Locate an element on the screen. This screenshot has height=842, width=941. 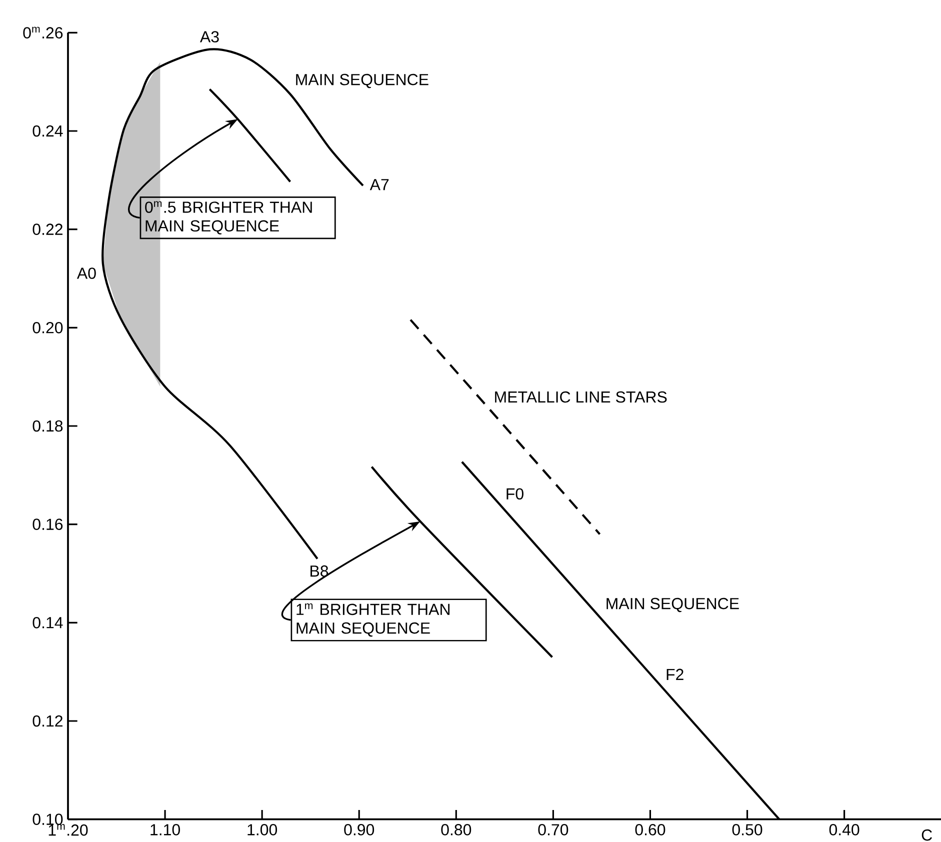
x-tick-label: 1.10 is located at coordinates (165, 830).